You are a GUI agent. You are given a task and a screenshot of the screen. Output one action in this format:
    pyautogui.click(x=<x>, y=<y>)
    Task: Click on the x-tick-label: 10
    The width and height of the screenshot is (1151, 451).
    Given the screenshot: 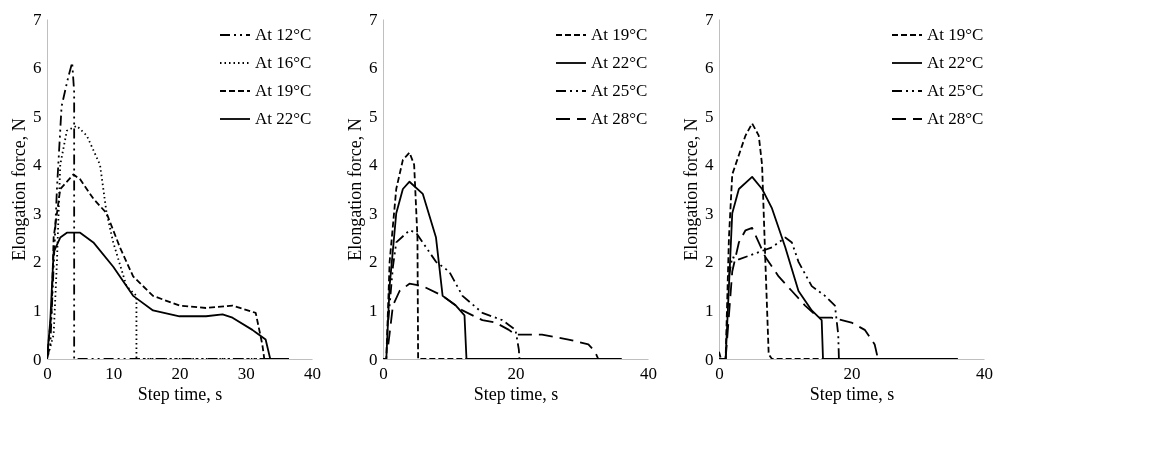 What is the action you would take?
    pyautogui.click(x=114, y=373)
    